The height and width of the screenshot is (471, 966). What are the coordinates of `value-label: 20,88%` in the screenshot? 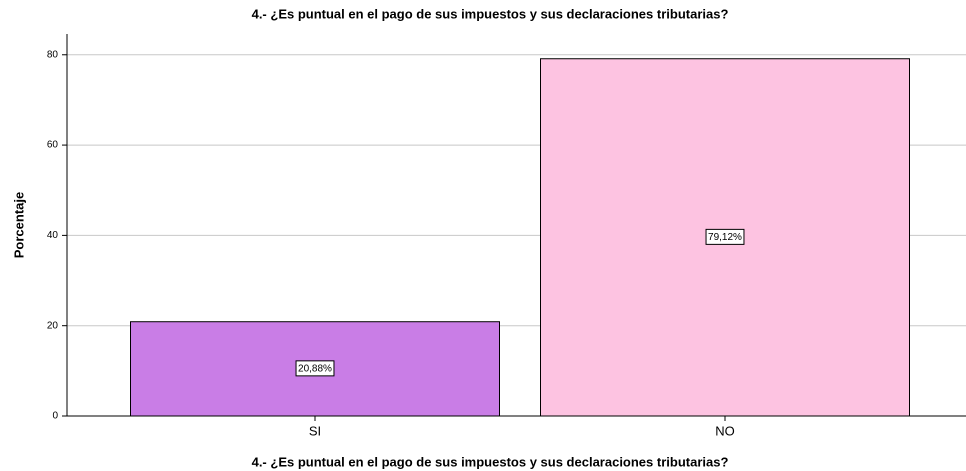 It's located at (315, 369).